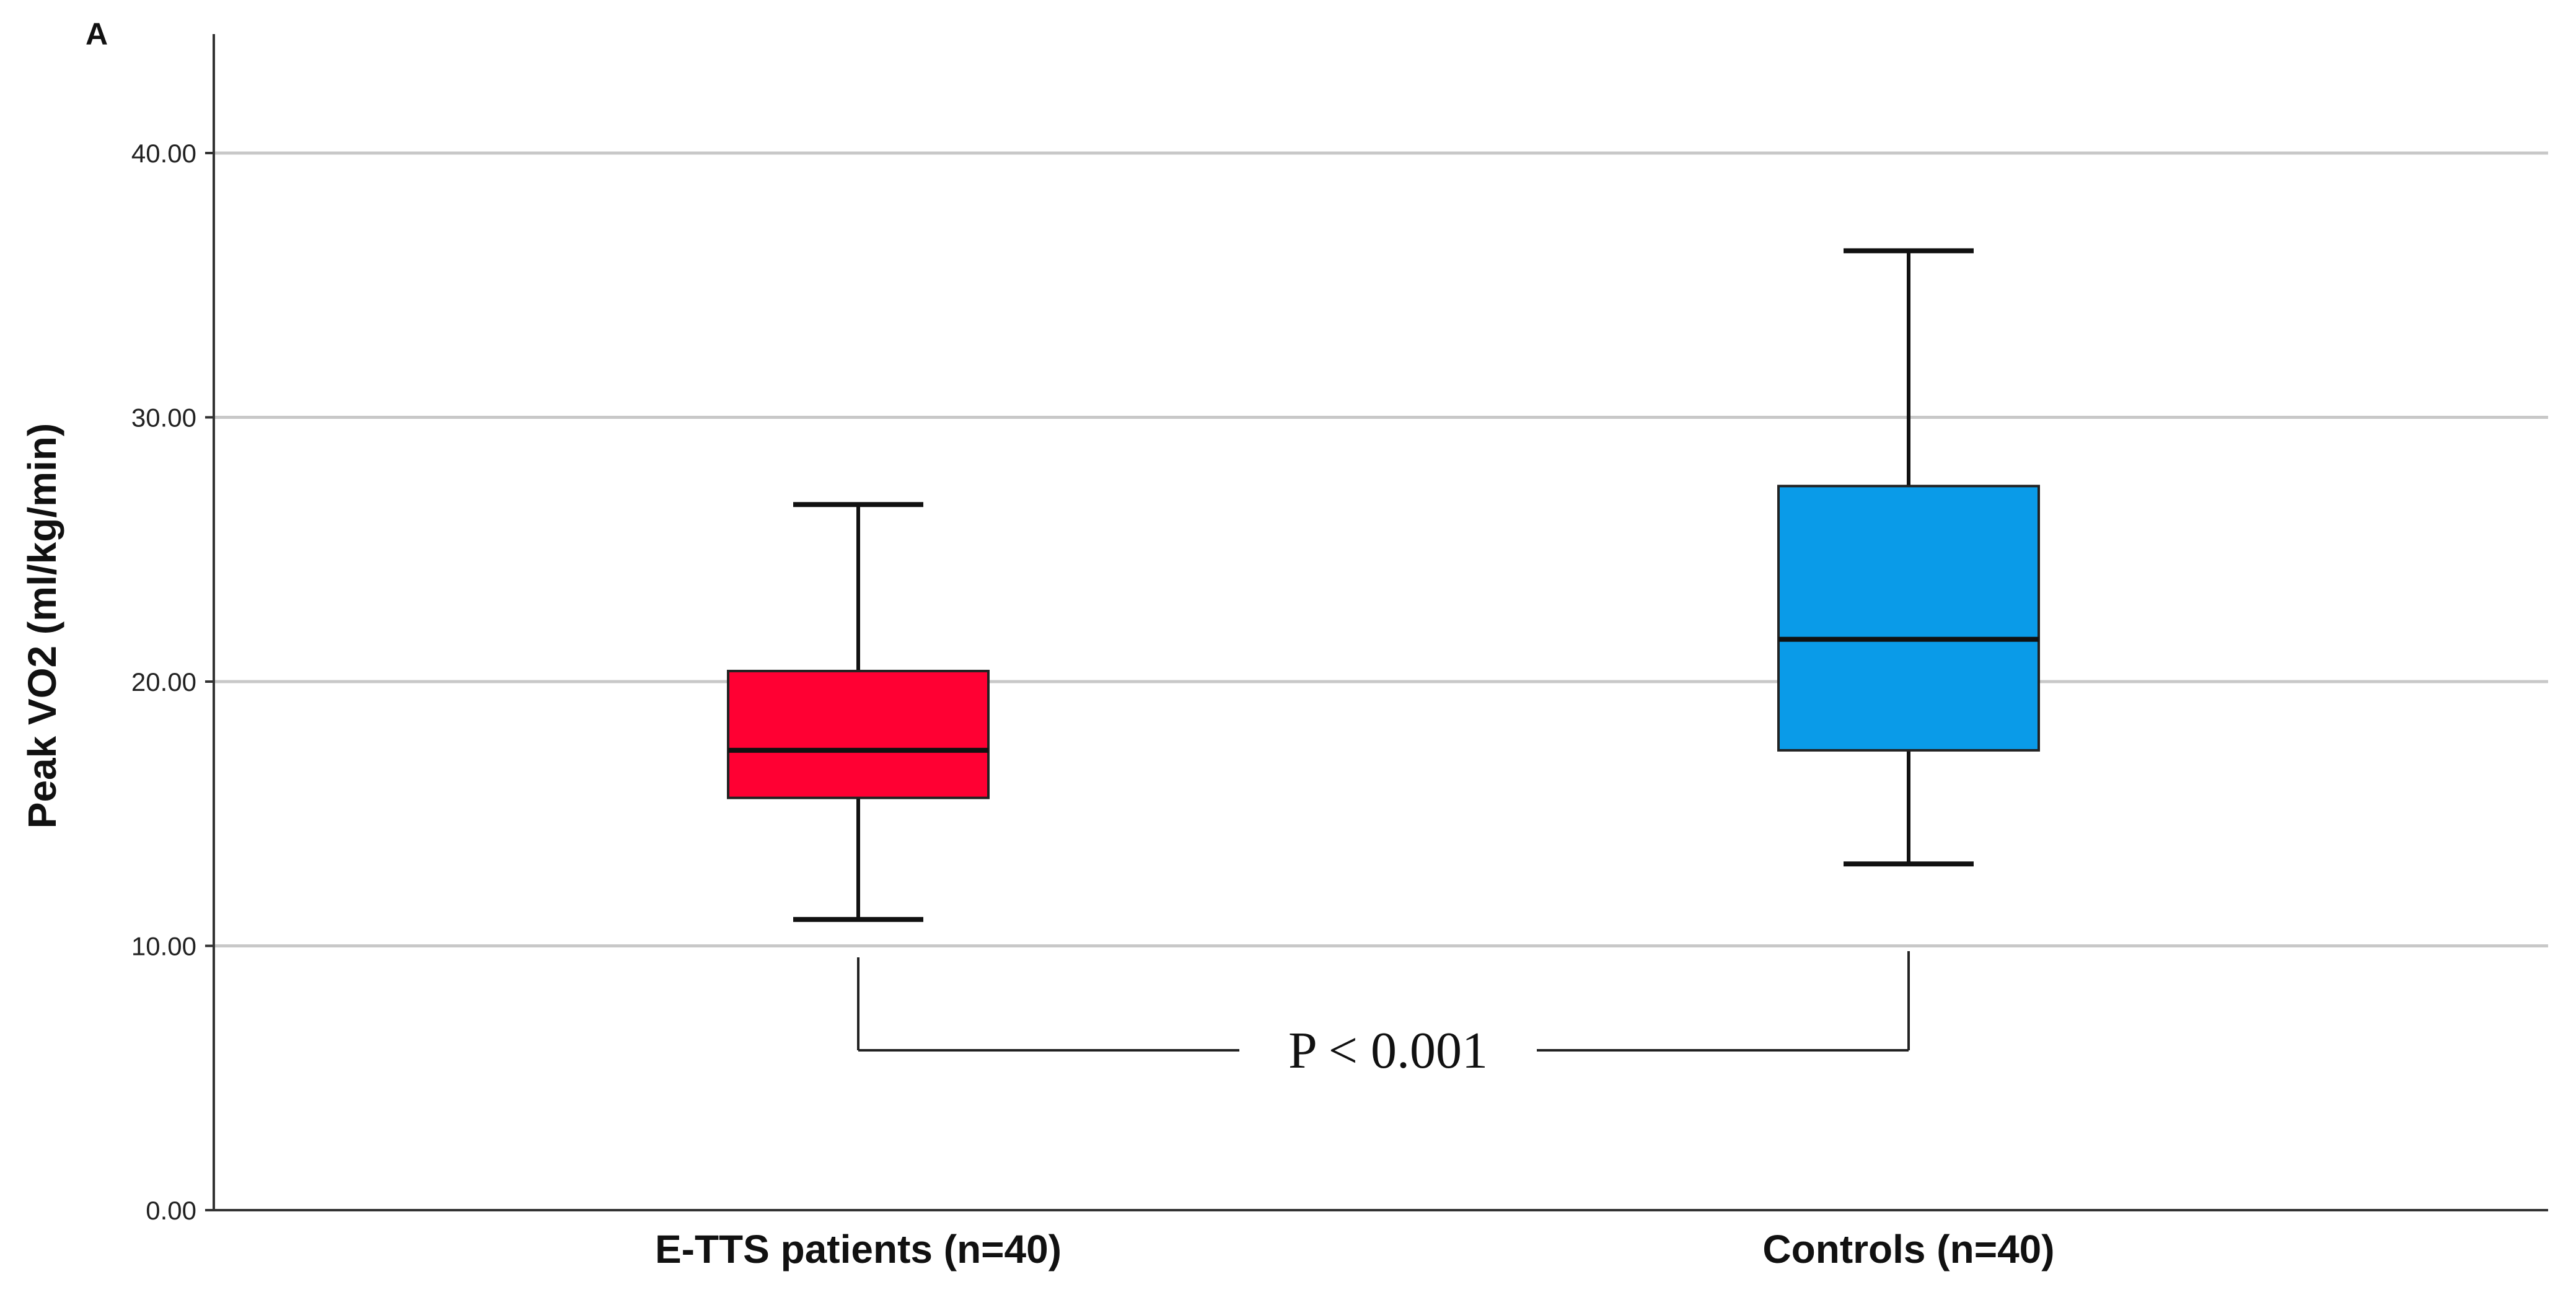  I want to click on y-tick-labels: 0.00 10.00 20.00 30.00 40.00, so click(164, 682).